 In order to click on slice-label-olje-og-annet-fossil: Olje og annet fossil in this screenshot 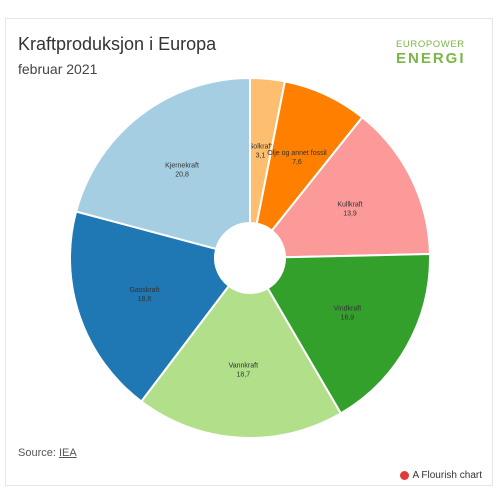, I will do `click(297, 153)`.